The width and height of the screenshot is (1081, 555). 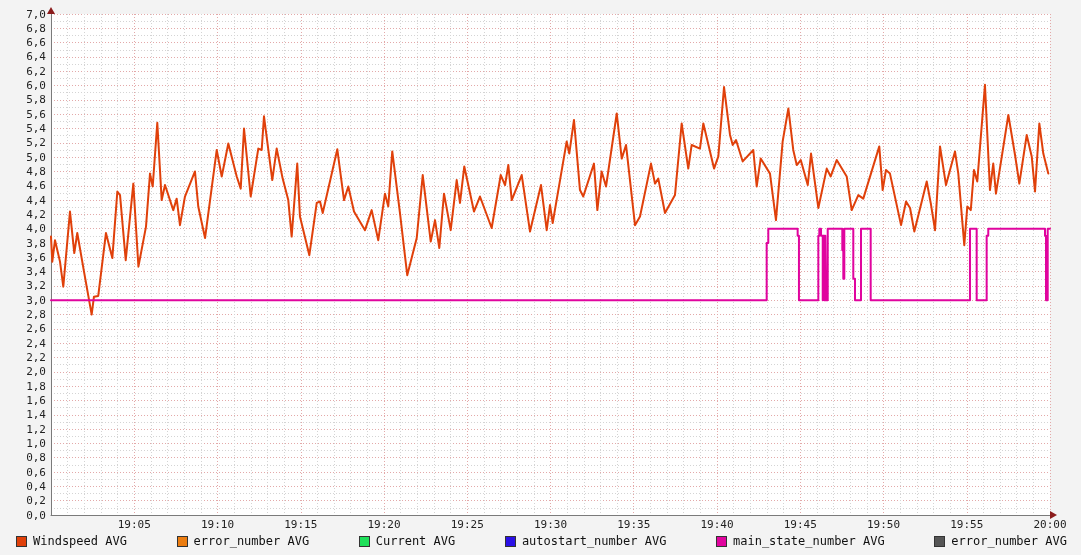 What do you see at coordinates (36, 429) in the screenshot?
I see `y-tick-label: 1,2` at bounding box center [36, 429].